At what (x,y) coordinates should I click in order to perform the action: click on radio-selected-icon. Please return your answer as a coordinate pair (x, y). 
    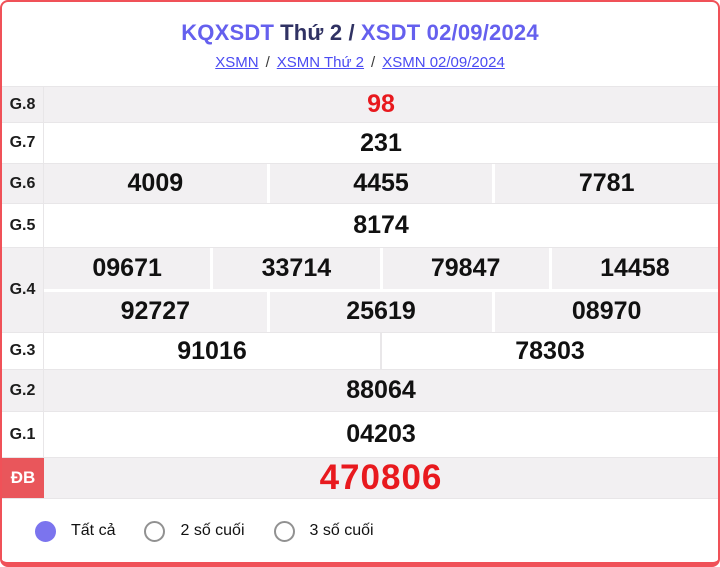
    Looking at the image, I should click on (45, 531).